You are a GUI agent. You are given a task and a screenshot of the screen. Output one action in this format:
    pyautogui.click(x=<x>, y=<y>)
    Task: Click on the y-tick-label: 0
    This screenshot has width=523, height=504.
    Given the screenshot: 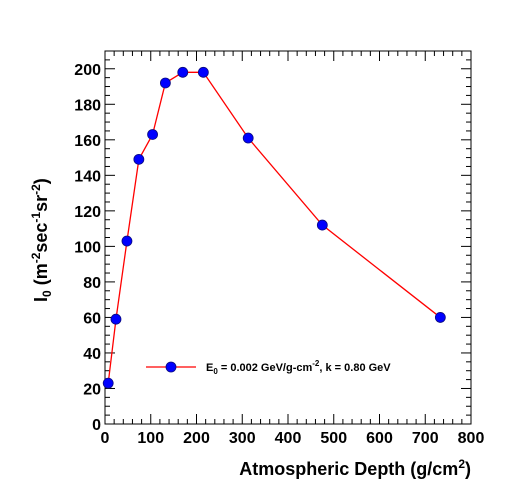 What is the action you would take?
    pyautogui.click(x=96, y=425)
    